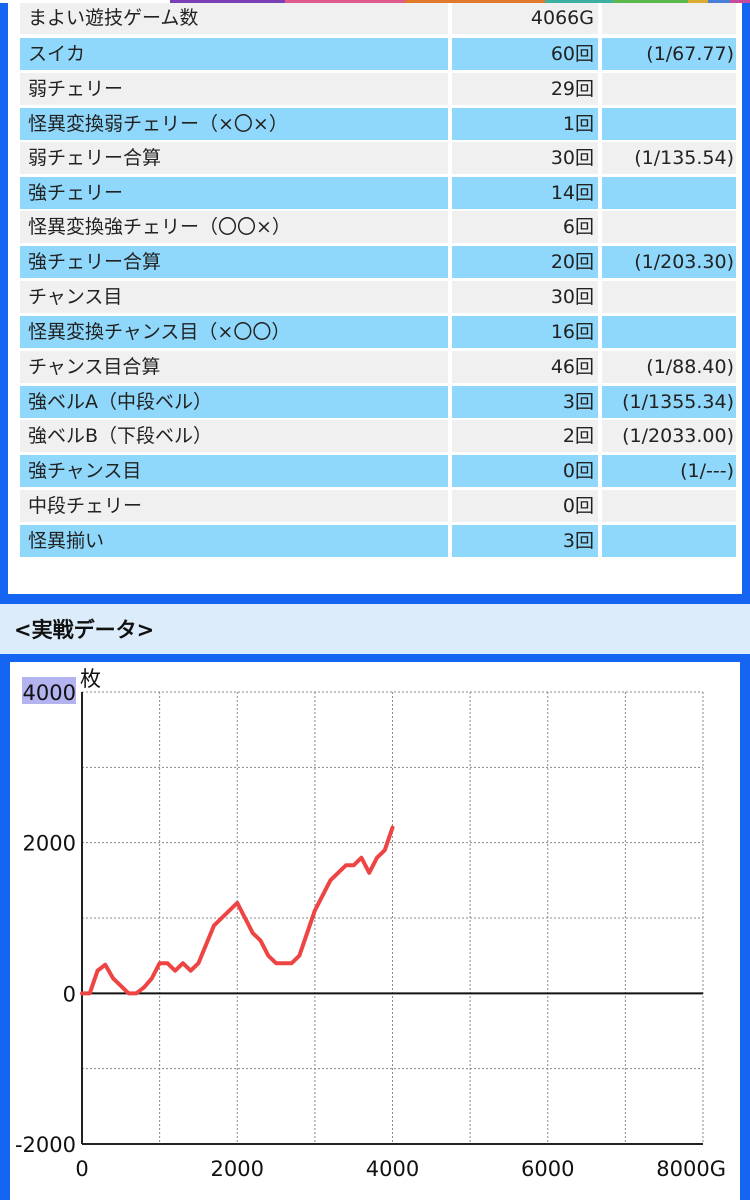 This screenshot has width=750, height=1200. I want to click on stat-row: 弱チェリー 29回, so click(378, 89).